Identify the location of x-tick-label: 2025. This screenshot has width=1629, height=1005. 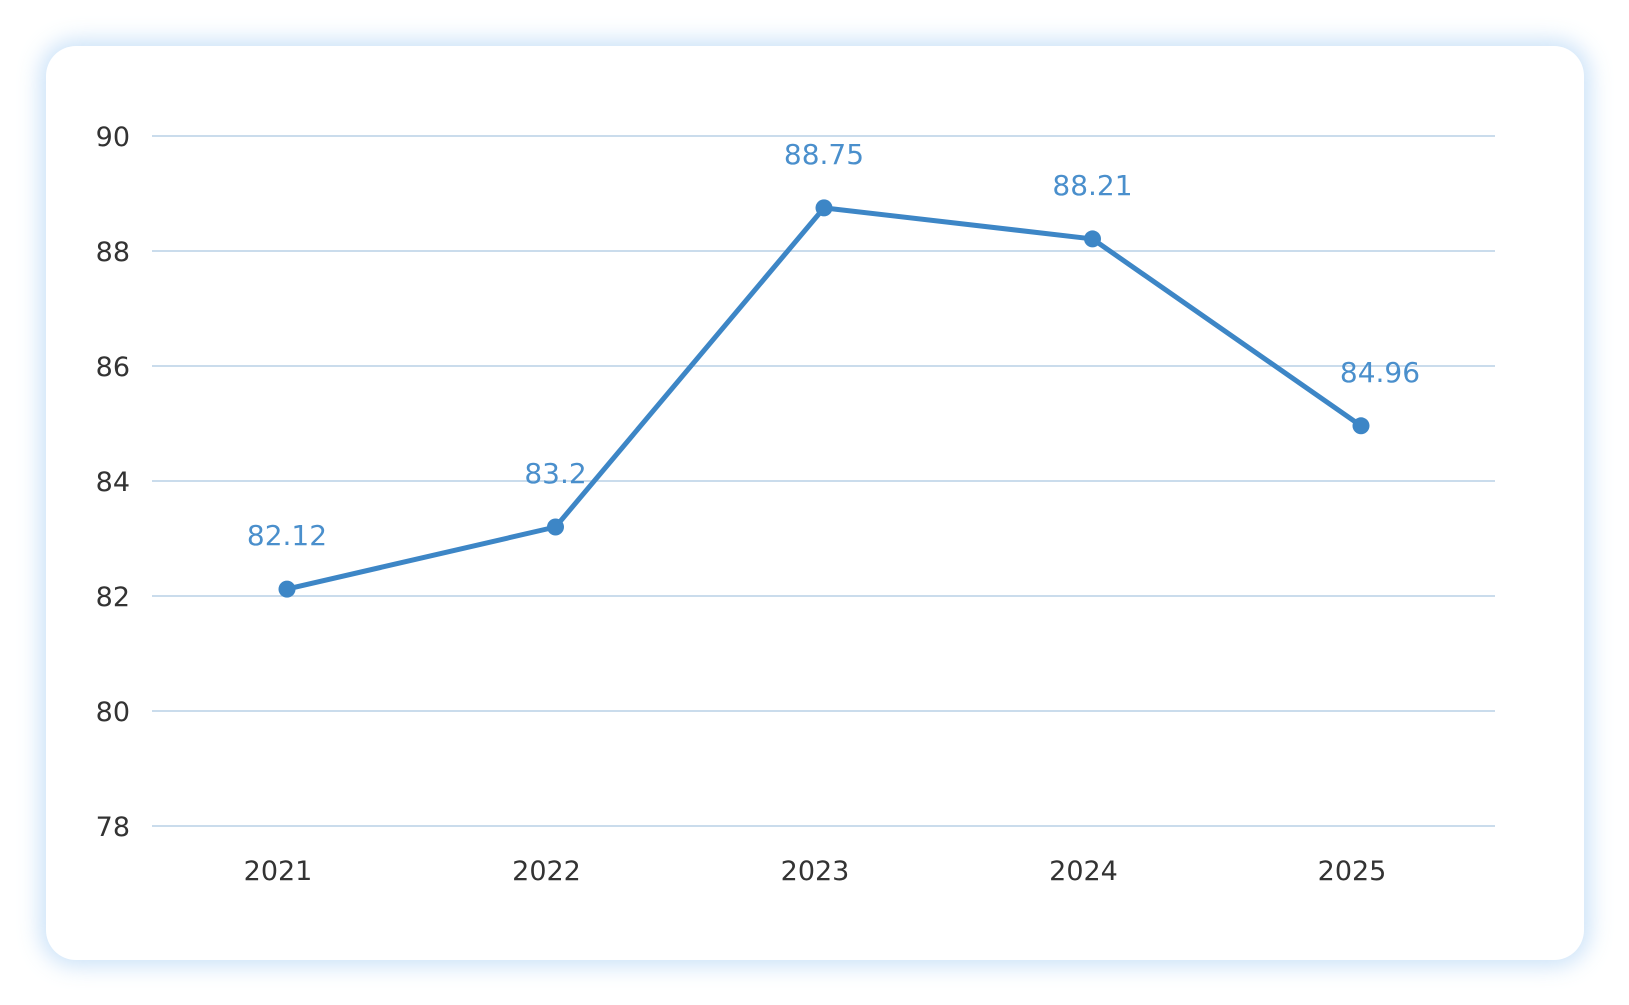
(1352, 871).